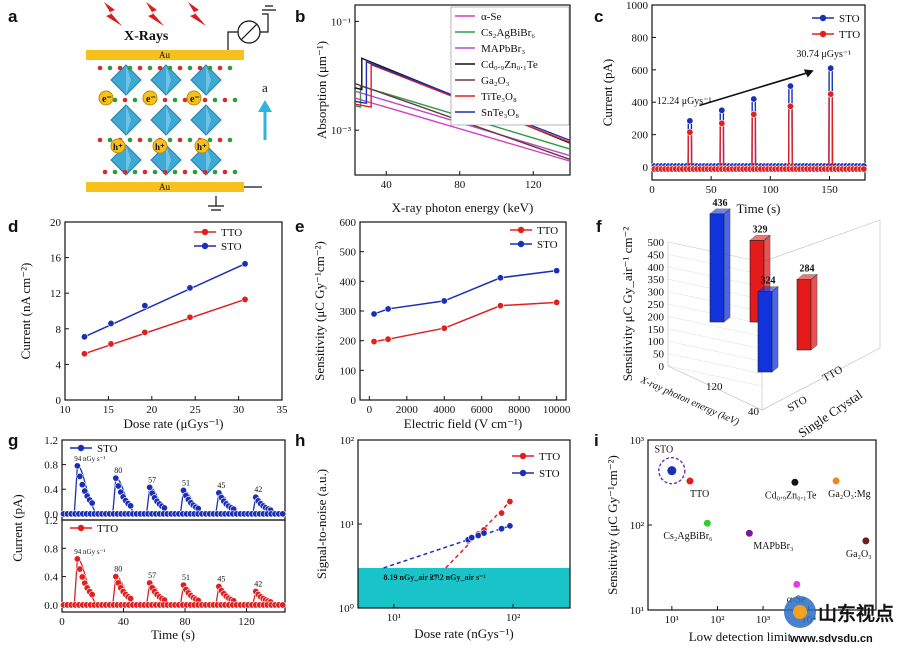 The image size is (900, 649). What do you see at coordinates (760, 229) in the screenshot?
I see `f-bar-label: 329` at bounding box center [760, 229].